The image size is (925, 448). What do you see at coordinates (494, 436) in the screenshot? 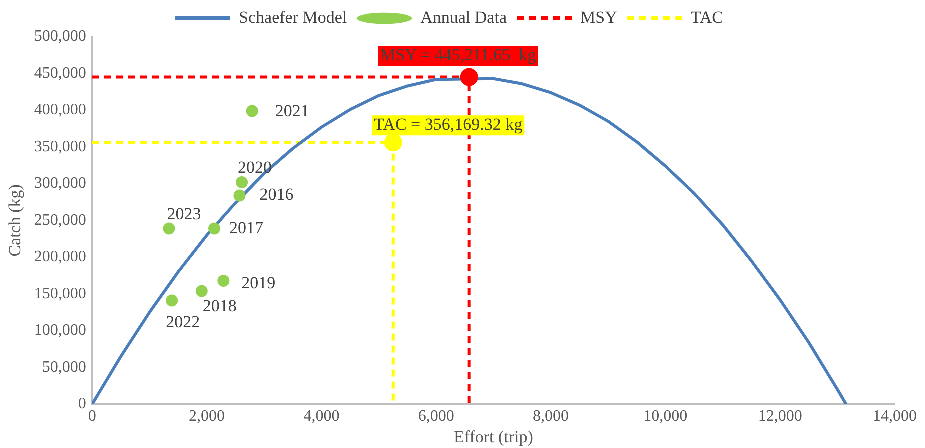
I see `x-axis-title: Effort (trip)` at bounding box center [494, 436].